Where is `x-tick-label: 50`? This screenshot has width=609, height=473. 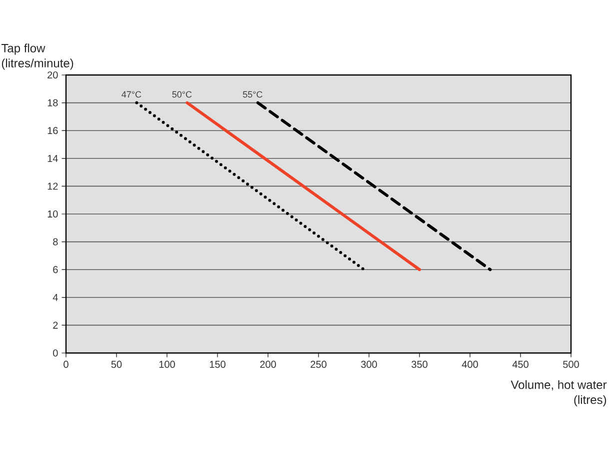
x-tick-label: 50 is located at coordinates (116, 364).